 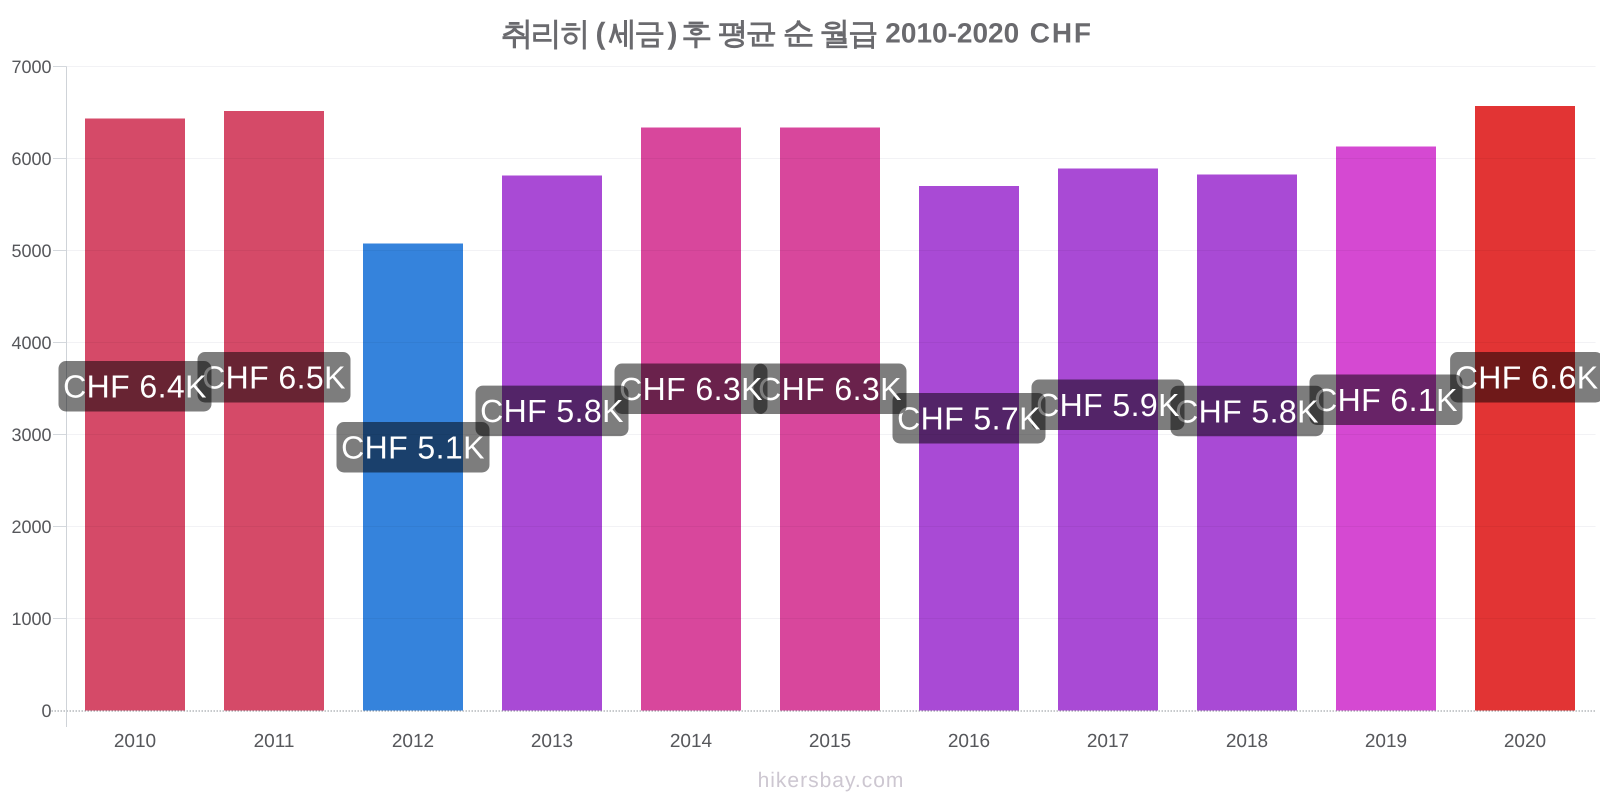 What do you see at coordinates (31, 527) in the screenshot?
I see `svg-text: 2000` at bounding box center [31, 527].